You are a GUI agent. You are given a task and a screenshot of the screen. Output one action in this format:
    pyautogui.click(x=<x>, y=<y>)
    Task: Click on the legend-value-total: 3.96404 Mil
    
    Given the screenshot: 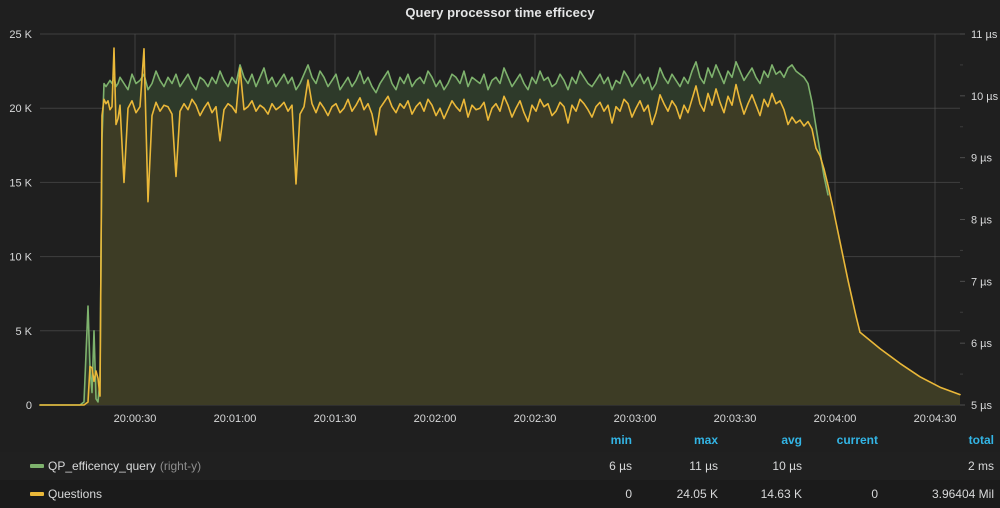 What is the action you would take?
    pyautogui.click(x=962, y=494)
    